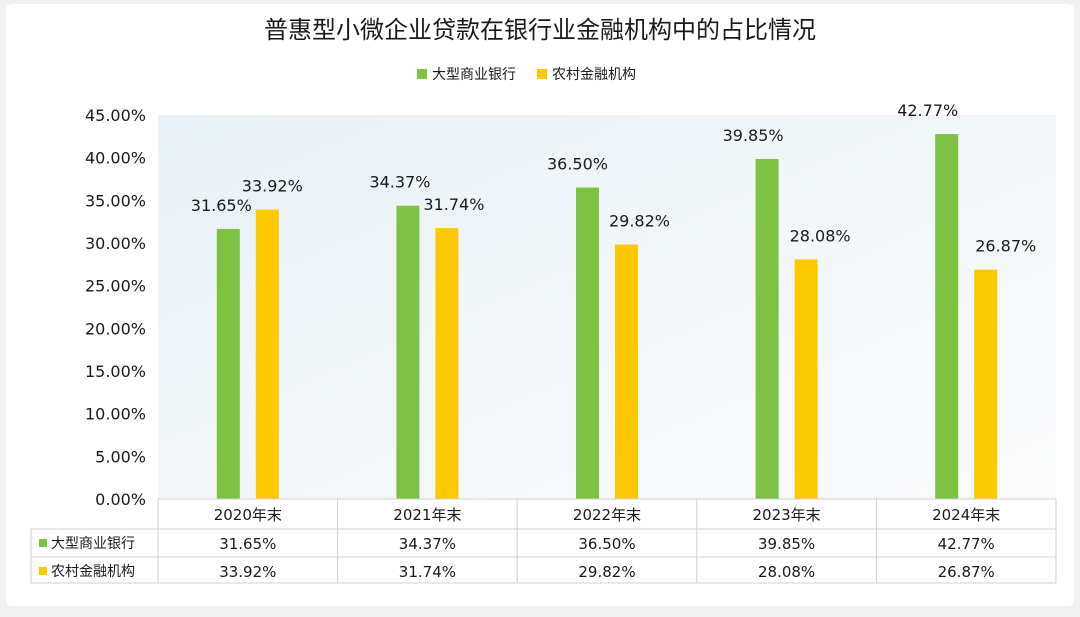  I want to click on bar-value-label: 29.82%, so click(639, 221).